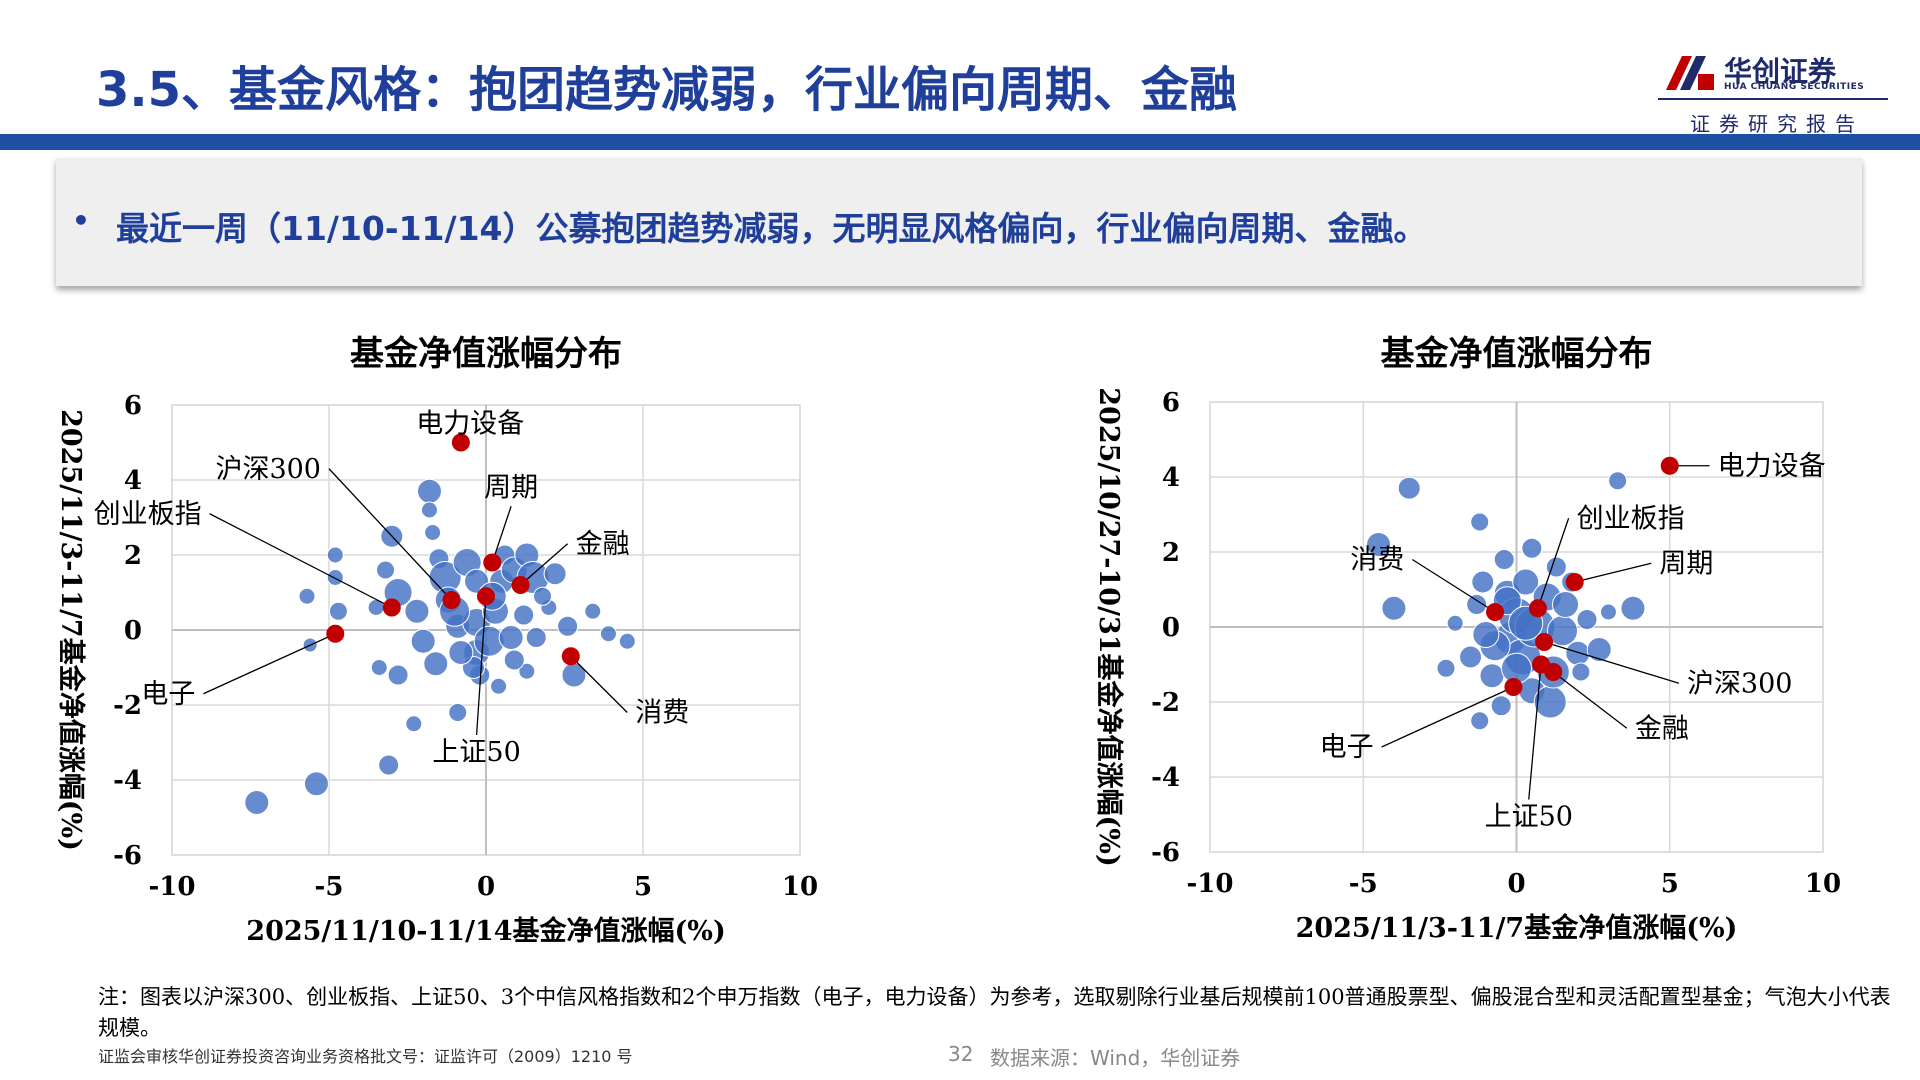 Image resolution: width=1920 pixels, height=1080 pixels. I want to click on x-tick-label: 10, so click(1823, 884).